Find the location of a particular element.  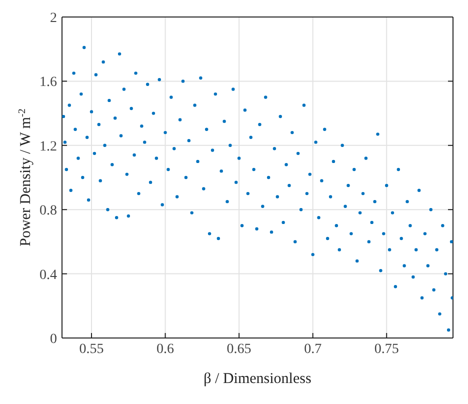

x-tick-label: 0.65 is located at coordinates (239, 349).